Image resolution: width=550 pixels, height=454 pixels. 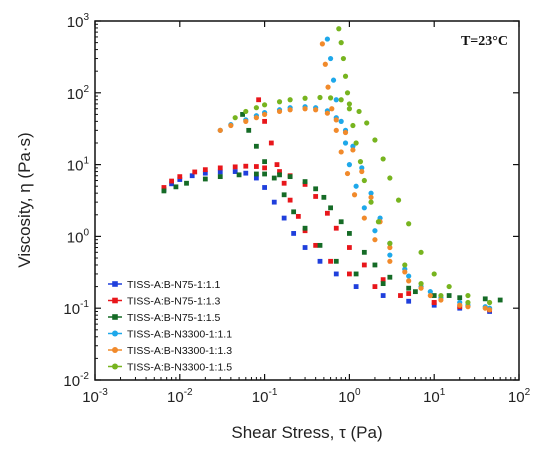 I want to click on legend-label: TISS-A:B-N75-1:1.1, so click(x=174, y=285).